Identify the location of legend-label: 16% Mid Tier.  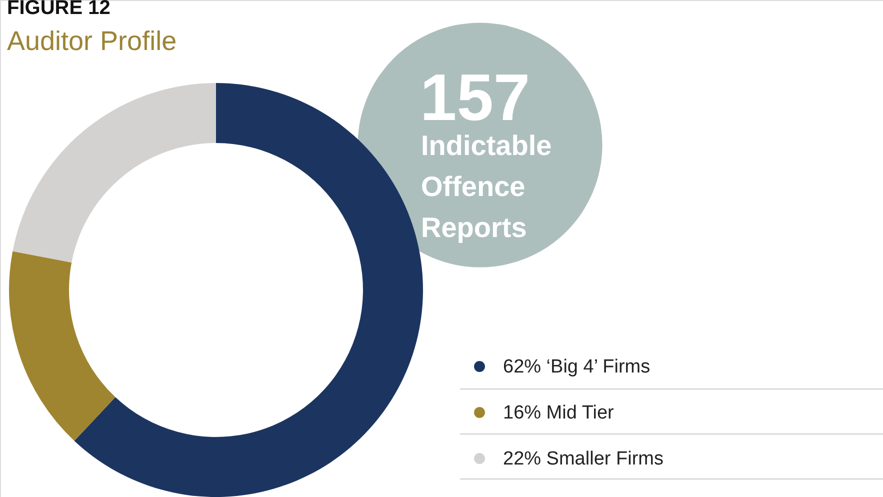
(559, 413).